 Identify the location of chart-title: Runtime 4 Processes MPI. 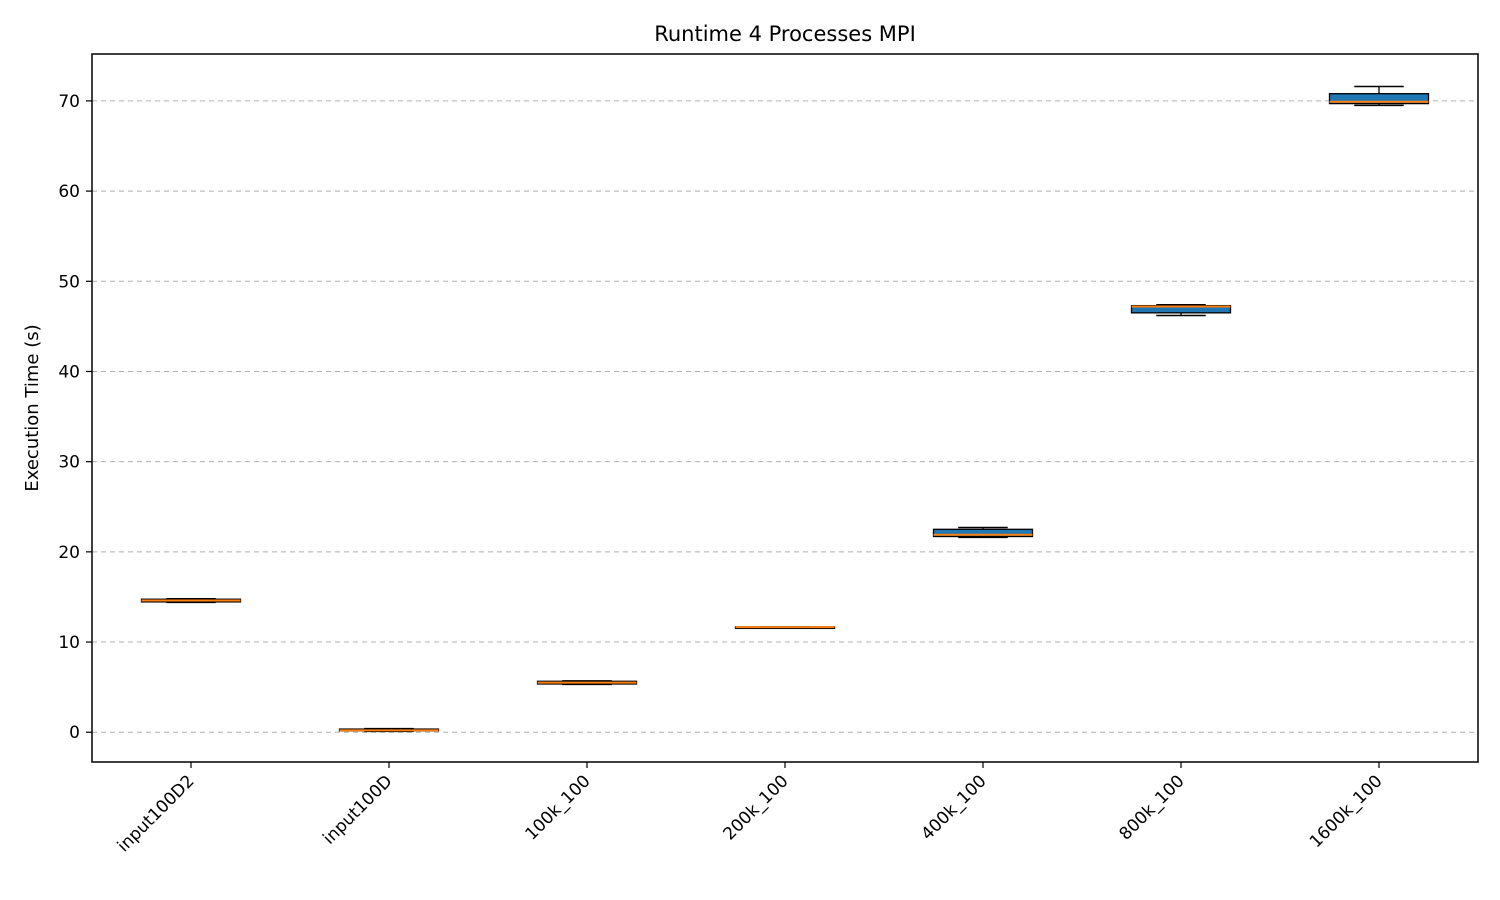
(785, 34).